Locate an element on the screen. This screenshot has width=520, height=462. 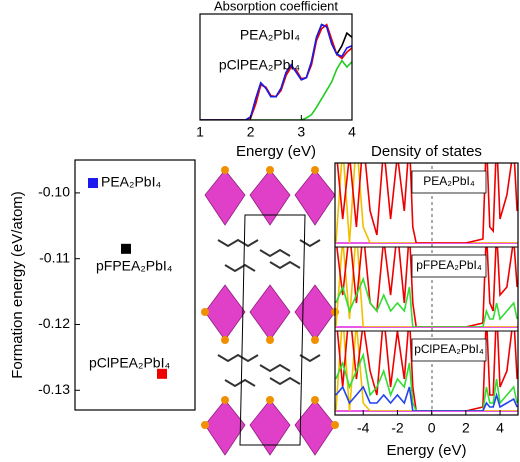
chart-title: Density of states is located at coordinates (426, 151).